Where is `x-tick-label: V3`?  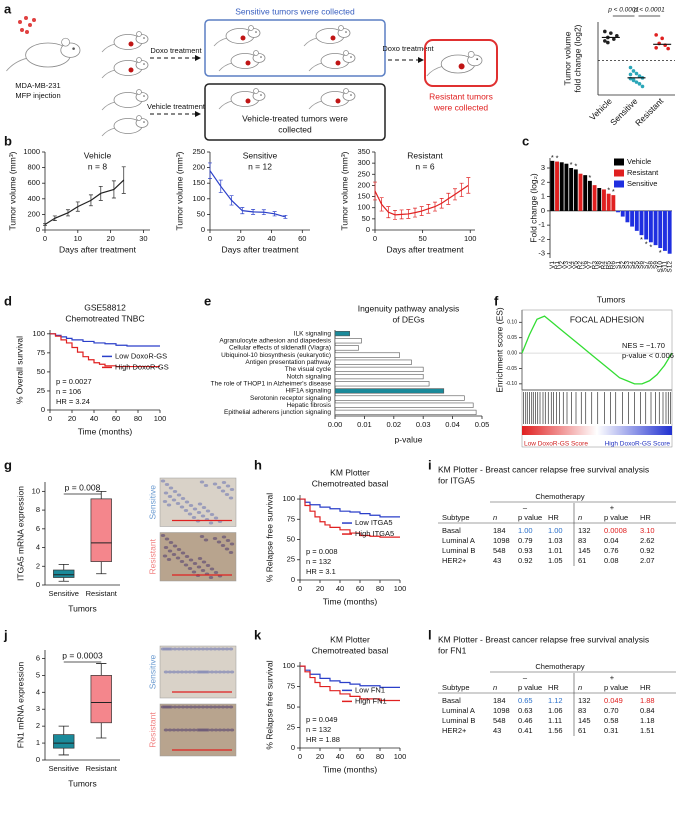
x-tick-label: V3 is located at coordinates (566, 265).